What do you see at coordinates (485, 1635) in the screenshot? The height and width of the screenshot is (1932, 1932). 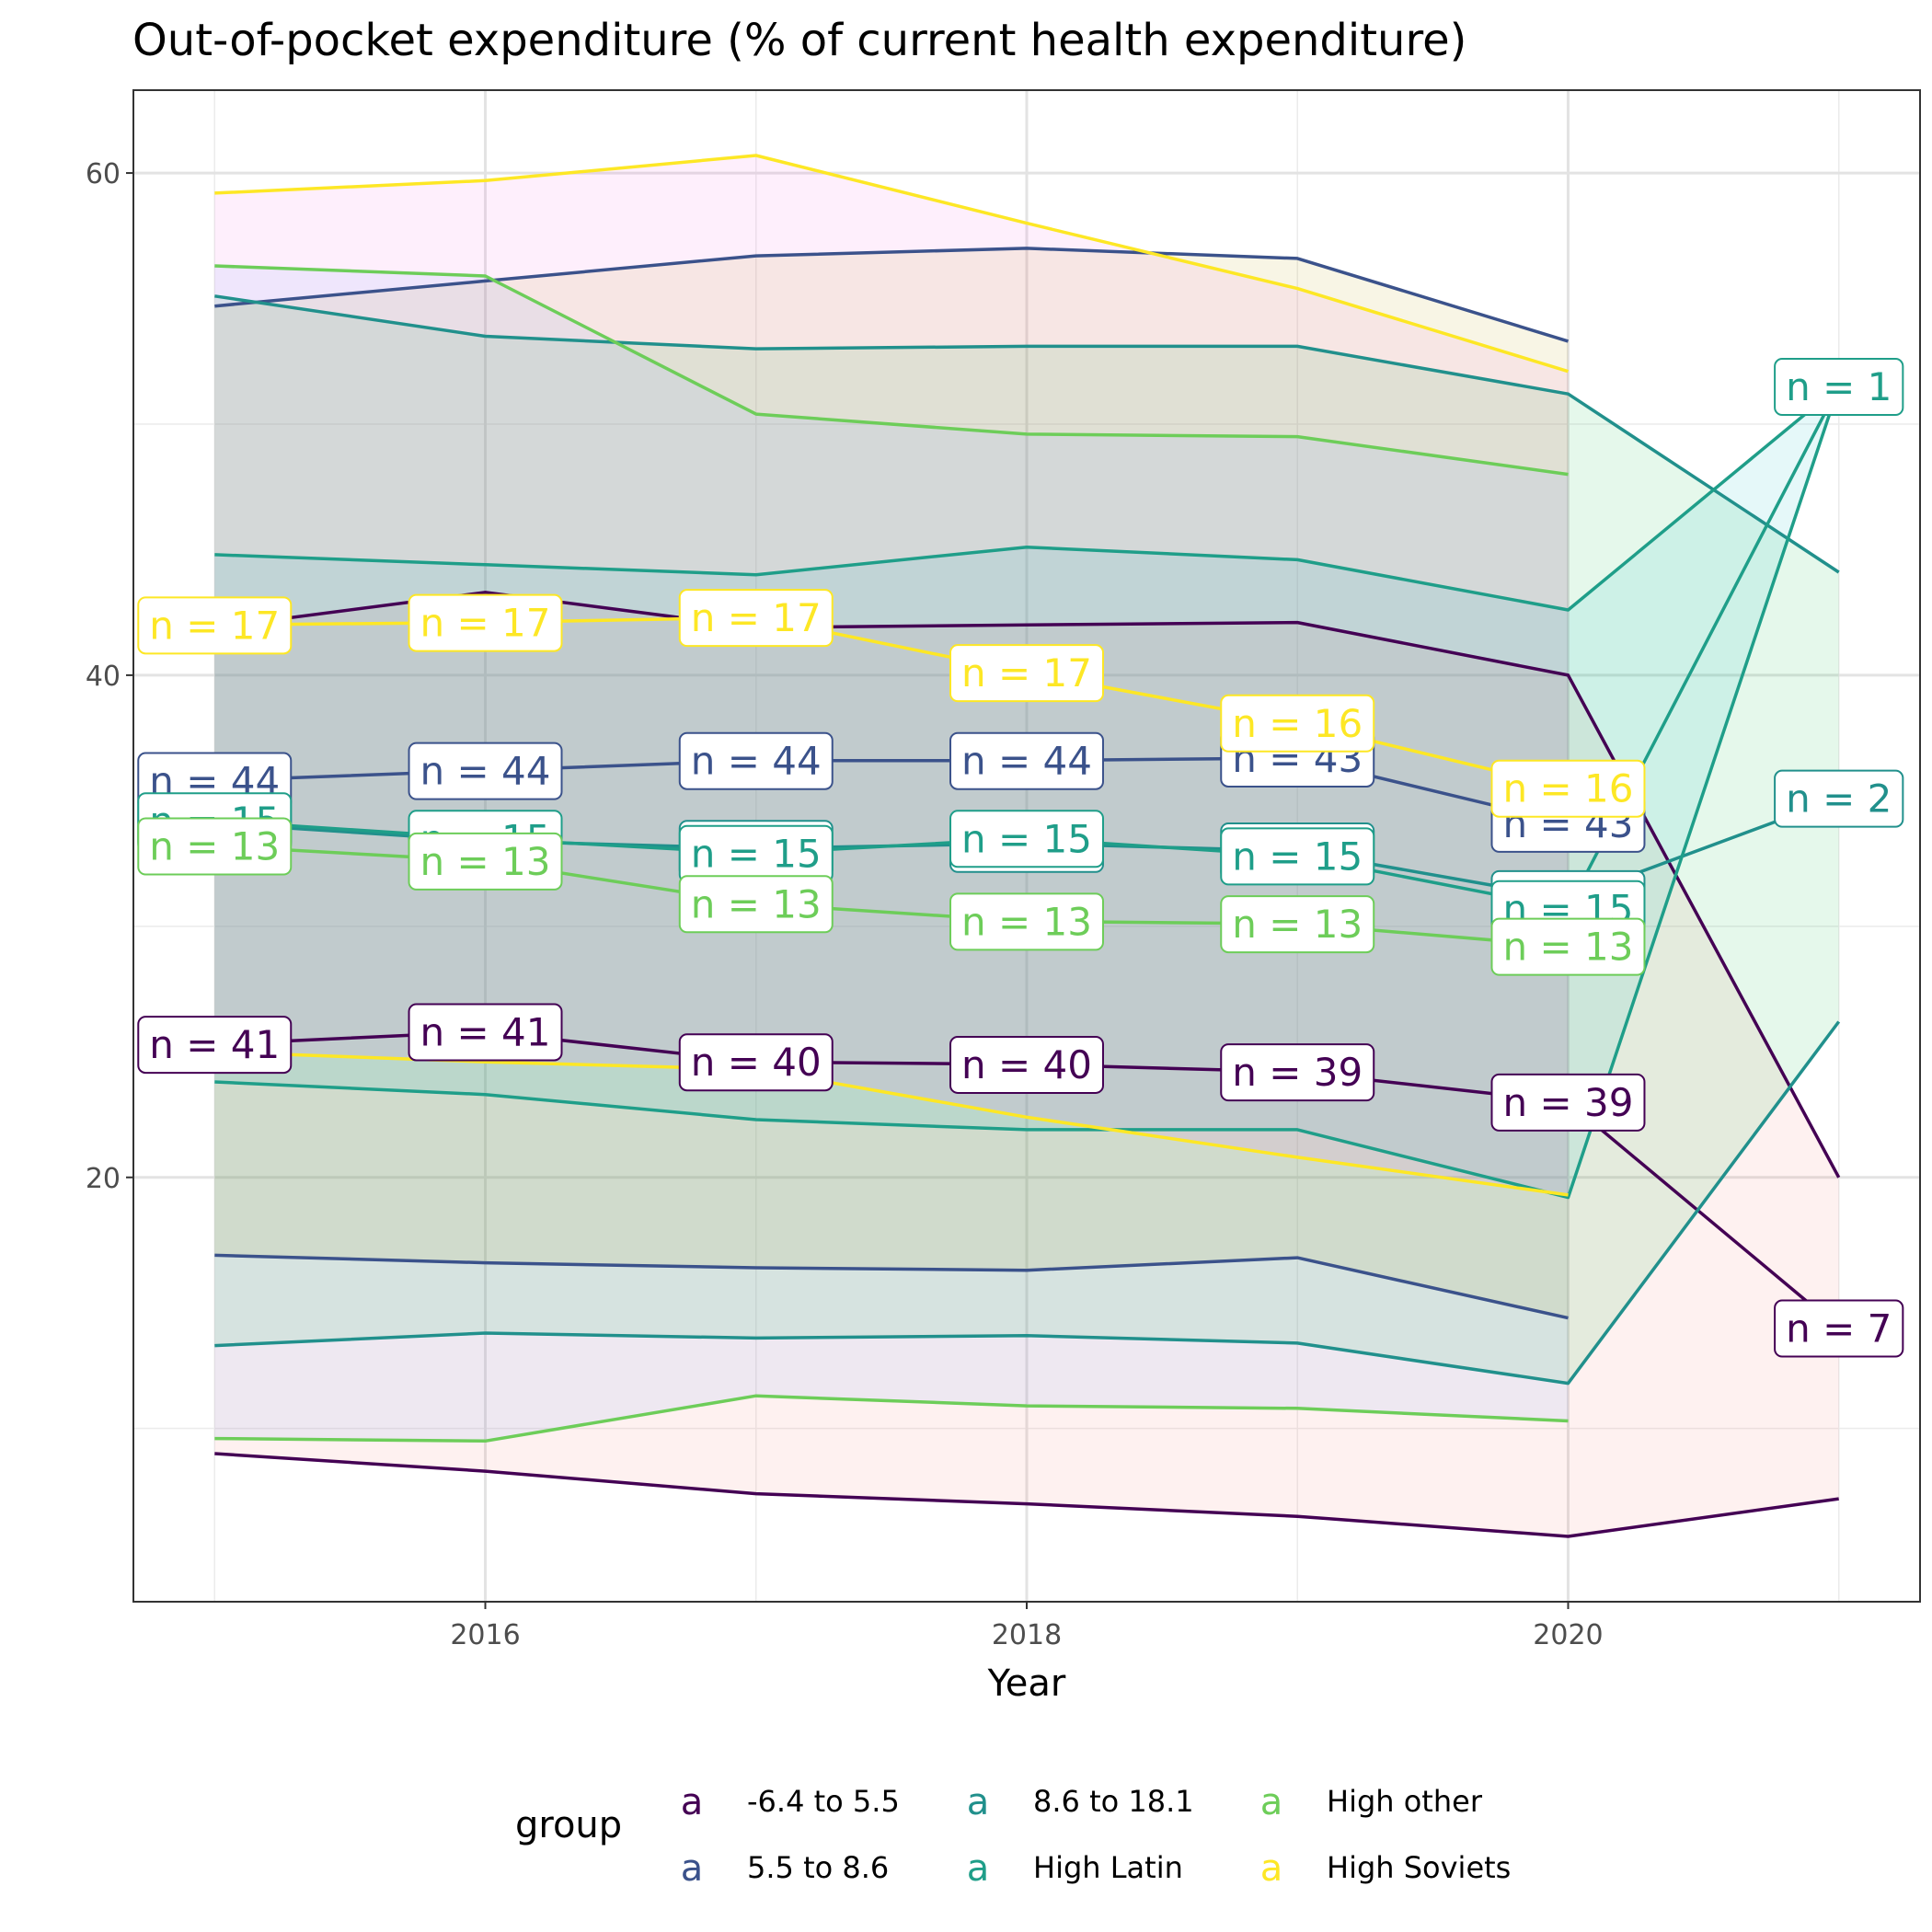 I see `x-tick-label: 2016` at bounding box center [485, 1635].